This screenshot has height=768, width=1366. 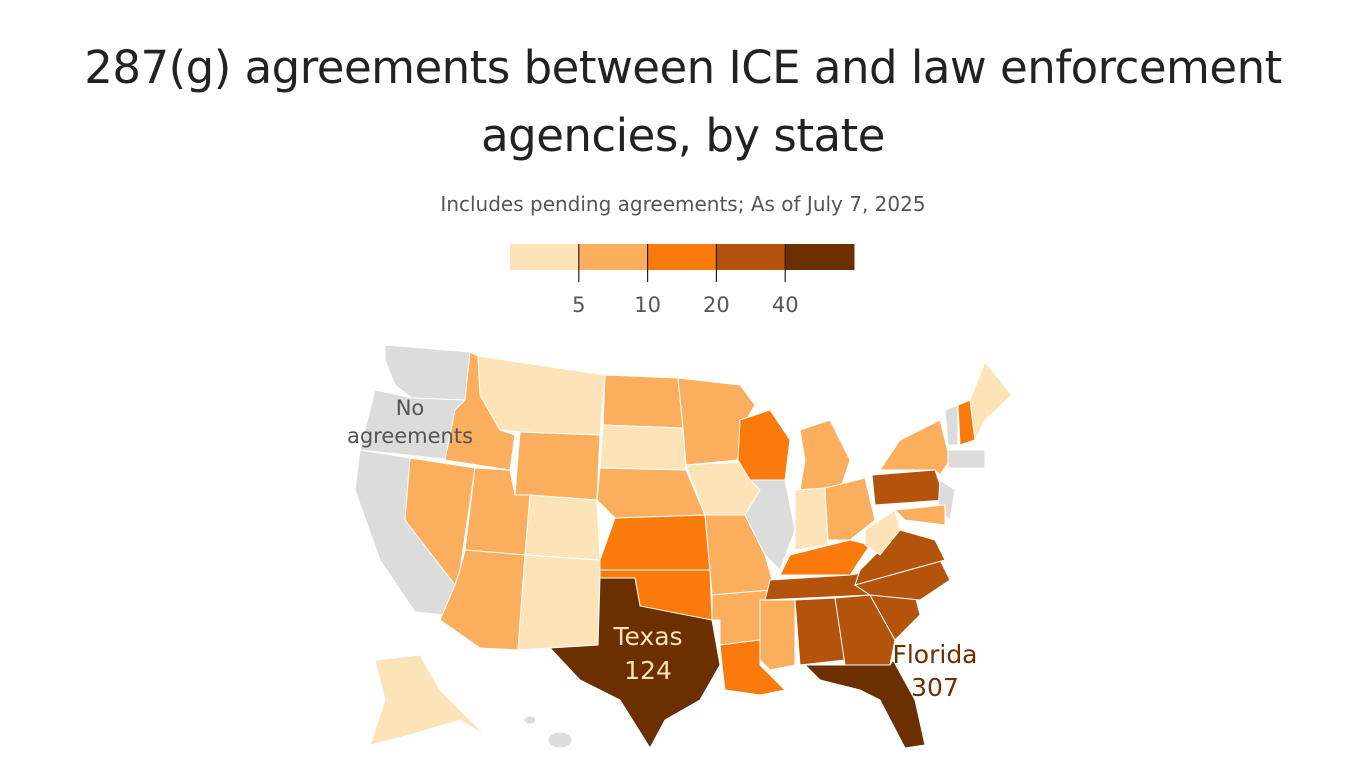 What do you see at coordinates (764, 445) in the screenshot?
I see `wisconsin` at bounding box center [764, 445].